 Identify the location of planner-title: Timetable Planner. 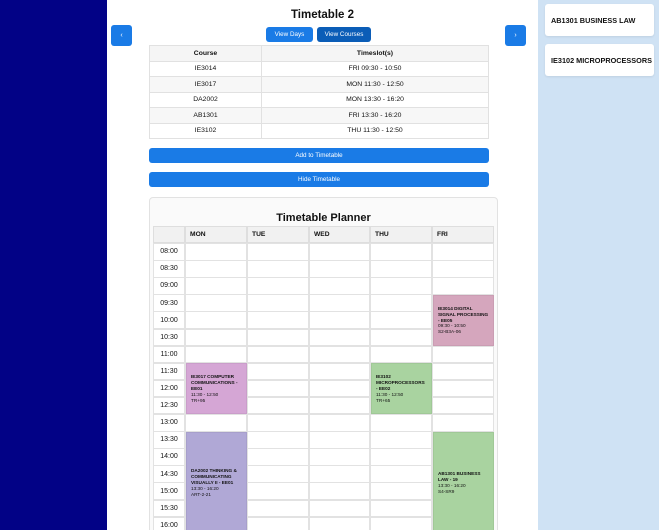
(323, 218).